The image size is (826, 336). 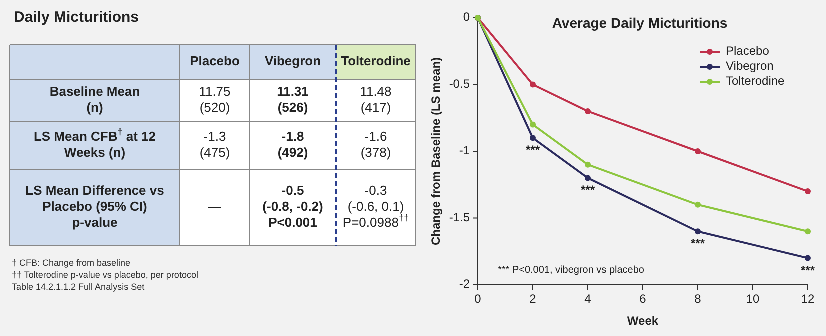 What do you see at coordinates (293, 61) in the screenshot?
I see `category-label: Vibegron` at bounding box center [293, 61].